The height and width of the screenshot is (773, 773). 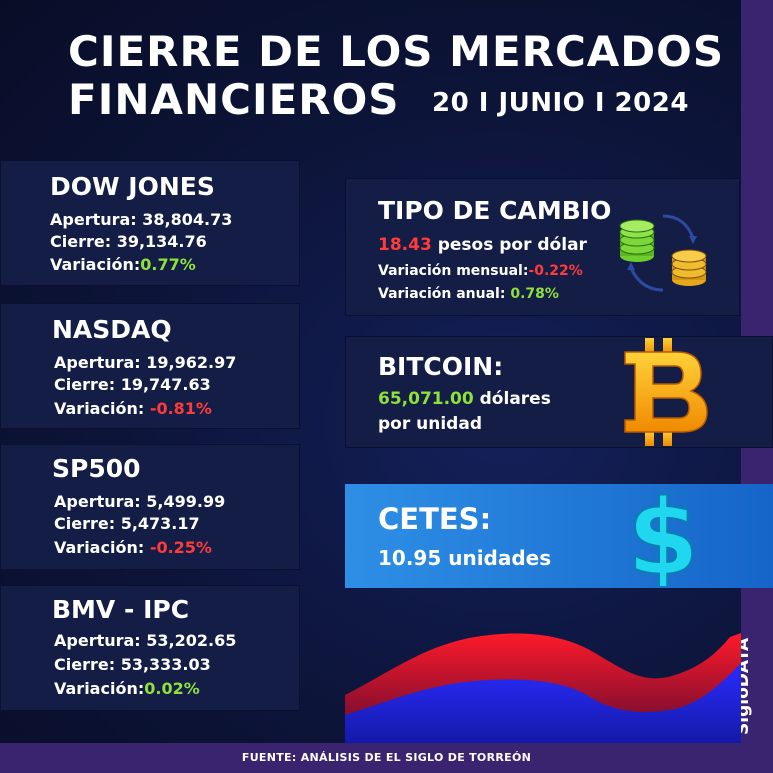 I want to click on page-title: CIERRE DE LOS MERCADOS FINANCIEROS, so click(x=396, y=76).